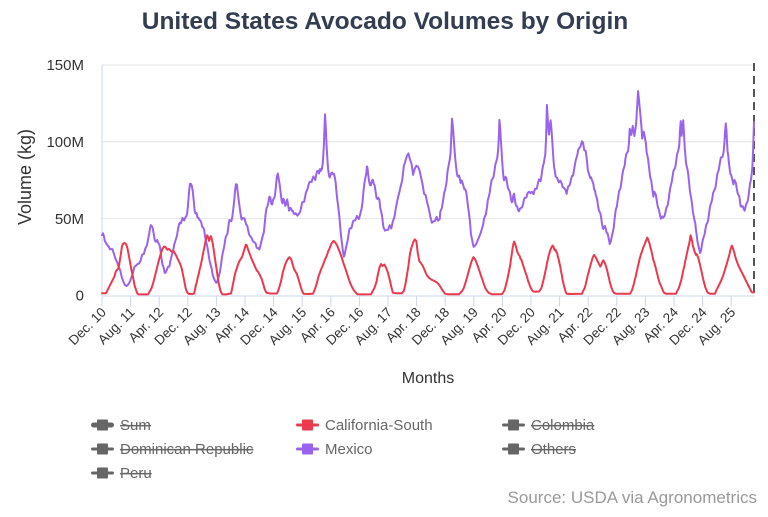 This screenshot has height=517, width=768. Describe the element at coordinates (632, 497) in the screenshot. I see `svg-text: Source: USDA via Agronometrics` at that location.